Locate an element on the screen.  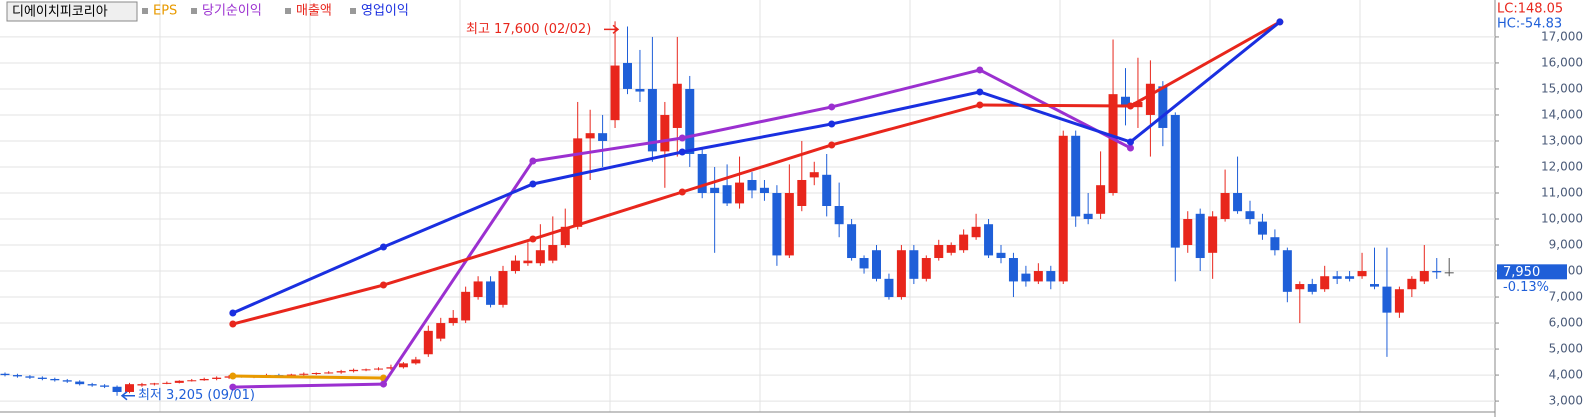
y-tick-label: 7,000 is located at coordinates (1566, 297).